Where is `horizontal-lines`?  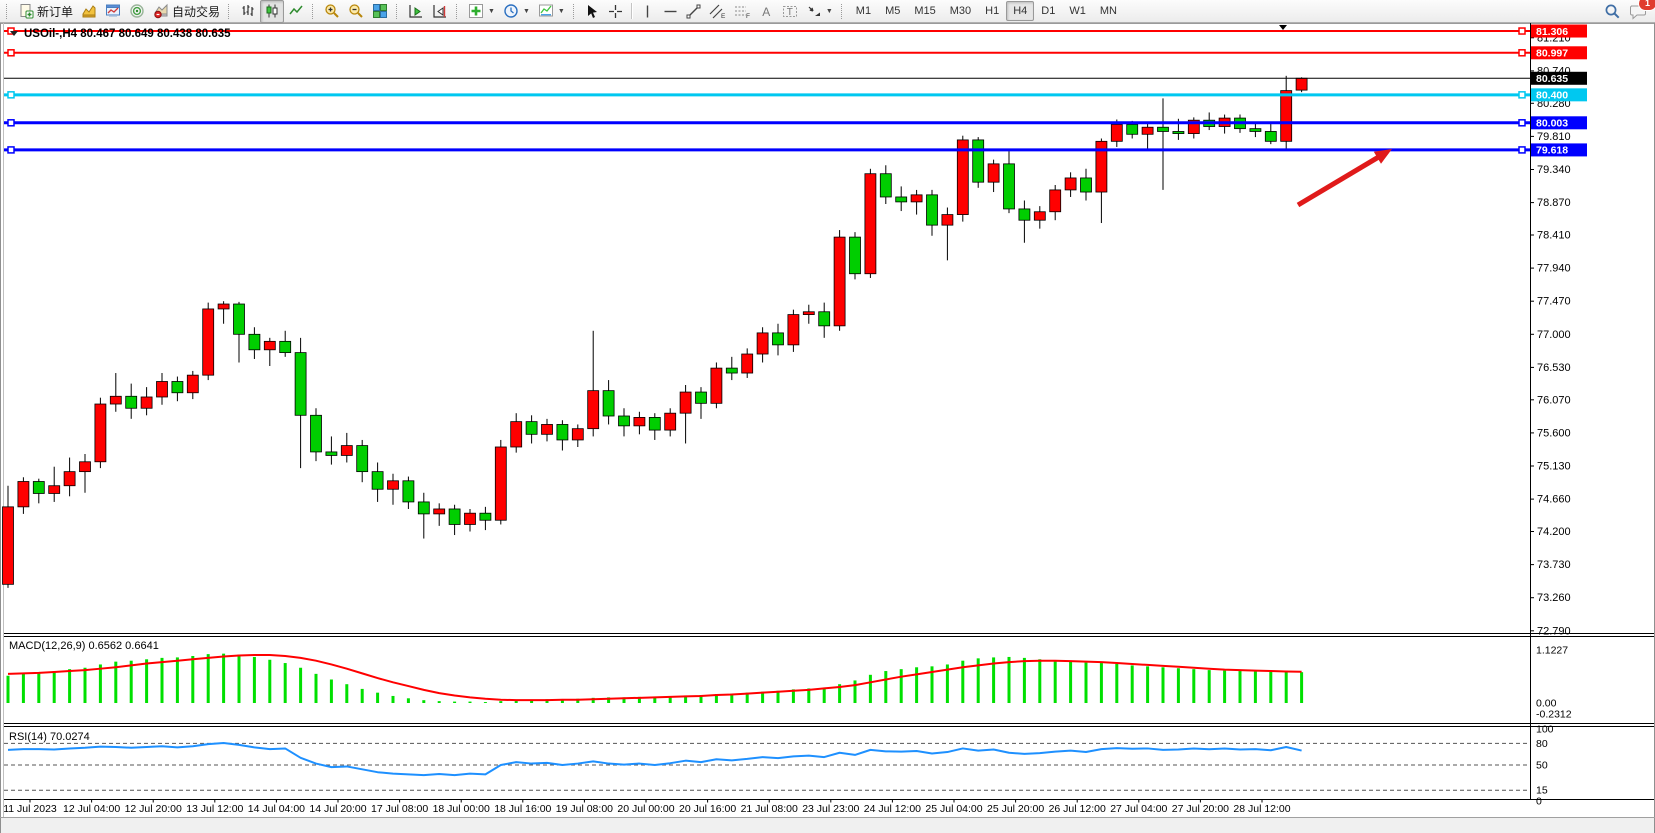 horizontal-lines is located at coordinates (767, 90).